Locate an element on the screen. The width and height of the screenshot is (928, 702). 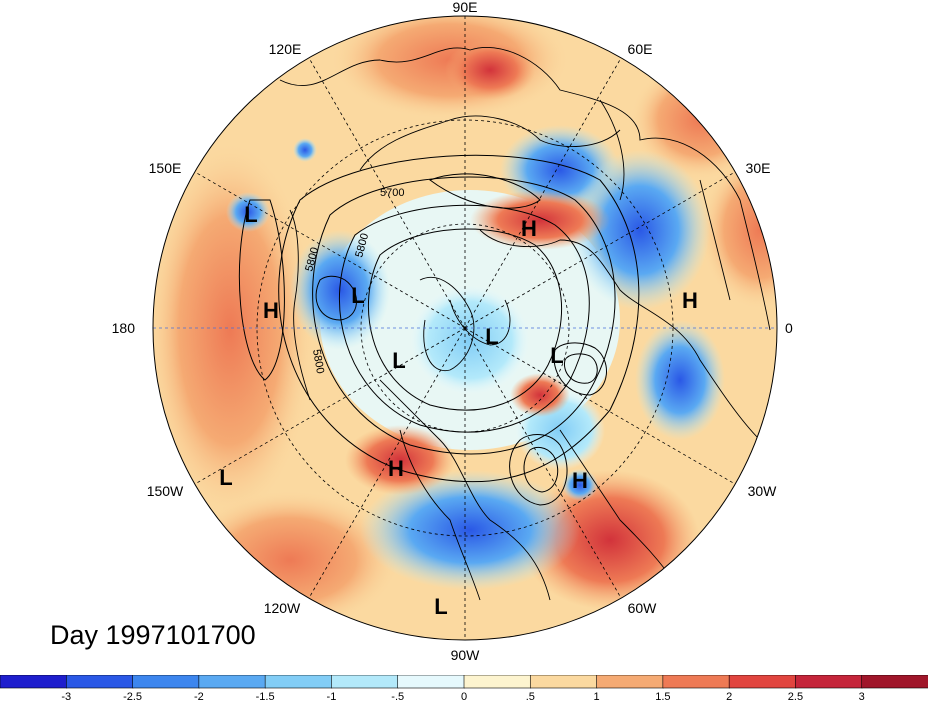
colorbar-tick-label: 1.5 is located at coordinates (662, 696).